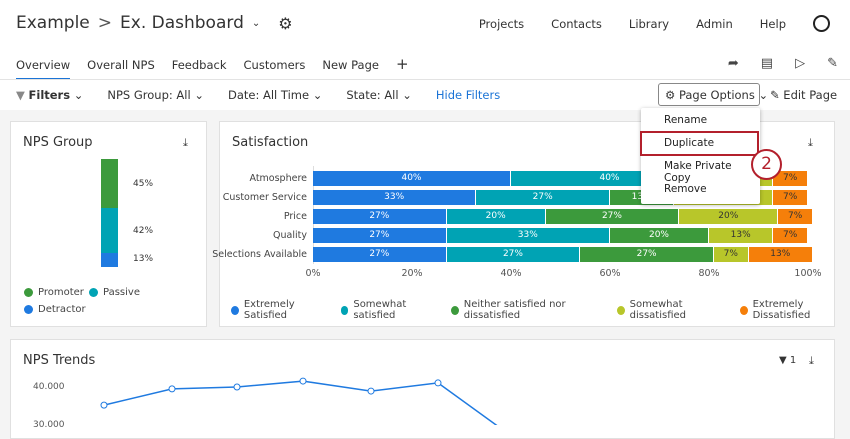 The width and height of the screenshot is (850, 439). What do you see at coordinates (395, 197) in the screenshot?
I see `bar-segment: 33%` at bounding box center [395, 197].